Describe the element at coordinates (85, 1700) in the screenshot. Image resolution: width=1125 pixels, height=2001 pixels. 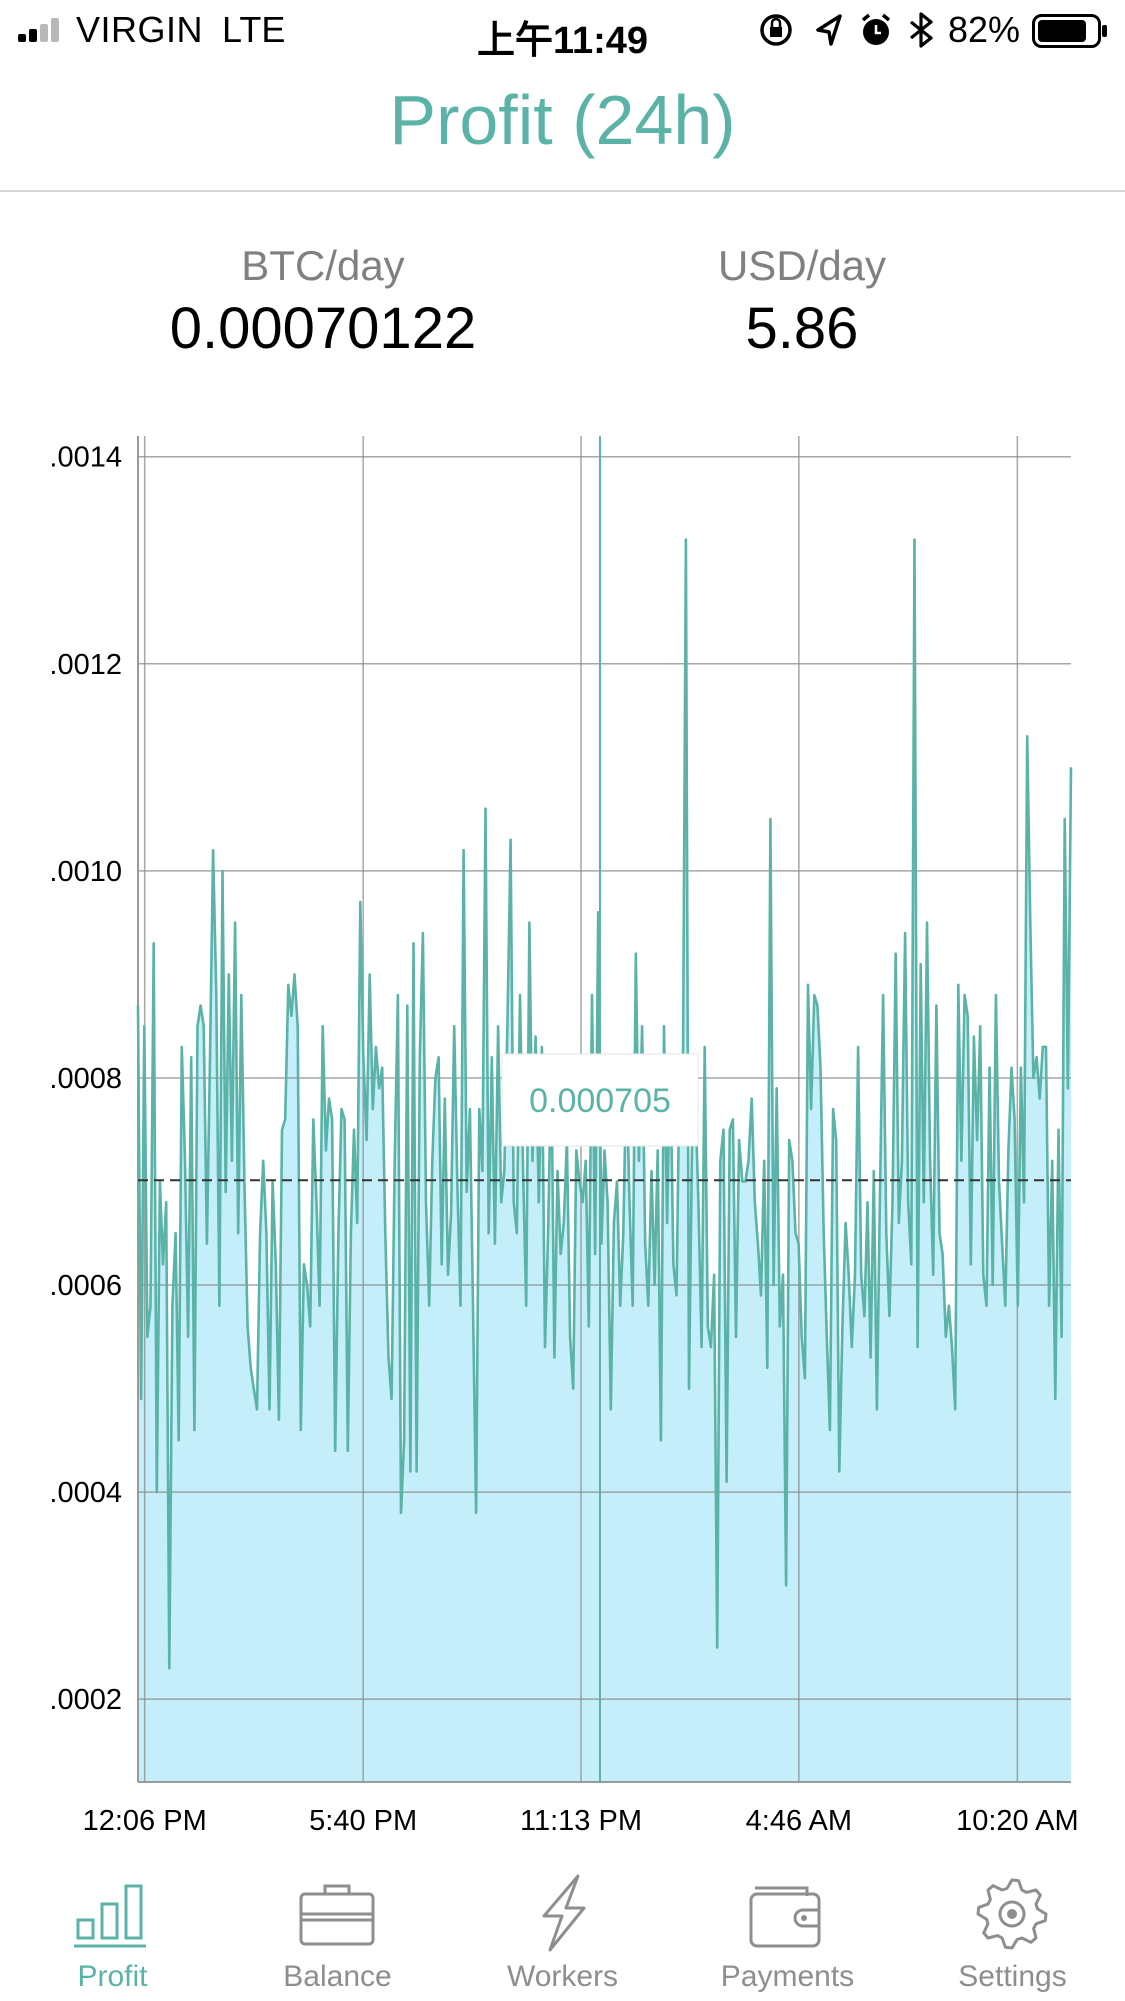
I see `y-tick-label: .0002` at that location.